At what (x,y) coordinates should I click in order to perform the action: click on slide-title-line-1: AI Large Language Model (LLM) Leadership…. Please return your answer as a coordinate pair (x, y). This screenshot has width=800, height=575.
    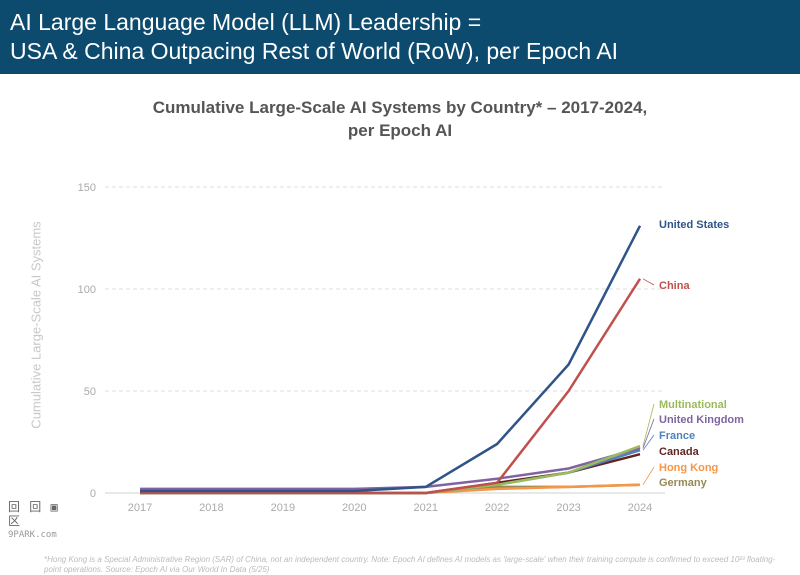
    Looking at the image, I should click on (246, 22).